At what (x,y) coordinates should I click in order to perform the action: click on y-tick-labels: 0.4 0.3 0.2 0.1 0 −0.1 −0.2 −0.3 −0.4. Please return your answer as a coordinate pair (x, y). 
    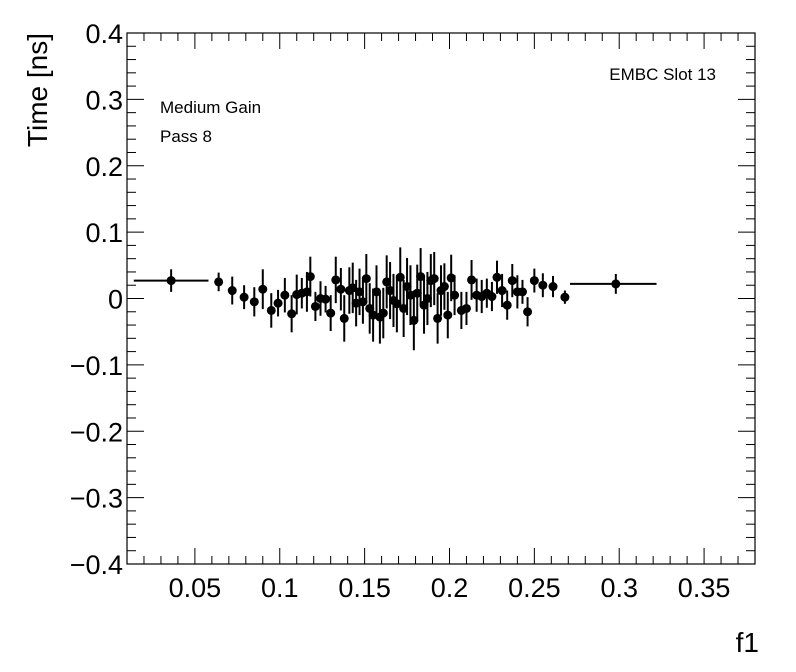
    Looking at the image, I should click on (96, 299).